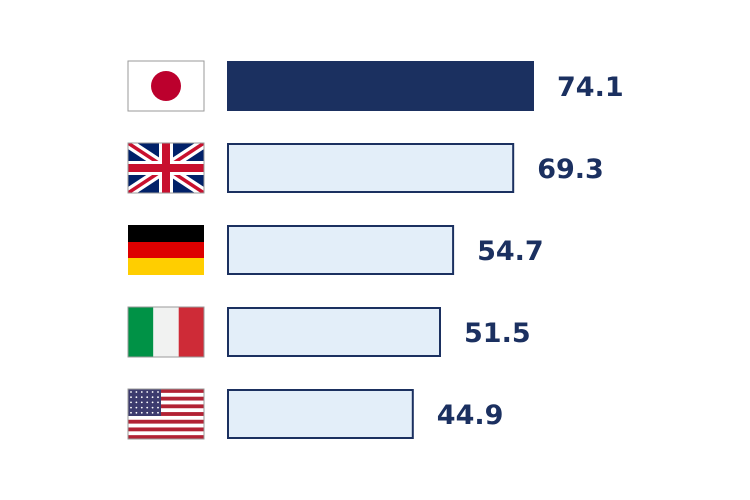 The image size is (750, 500). I want to click on bar-italy, so click(334, 332).